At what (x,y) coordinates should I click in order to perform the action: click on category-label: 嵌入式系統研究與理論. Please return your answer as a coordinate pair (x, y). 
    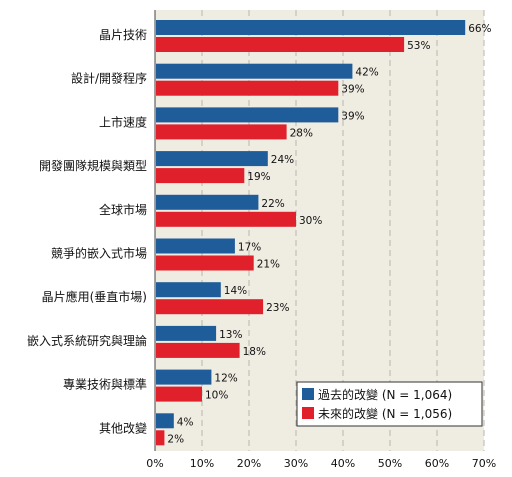
    Looking at the image, I should click on (87, 340).